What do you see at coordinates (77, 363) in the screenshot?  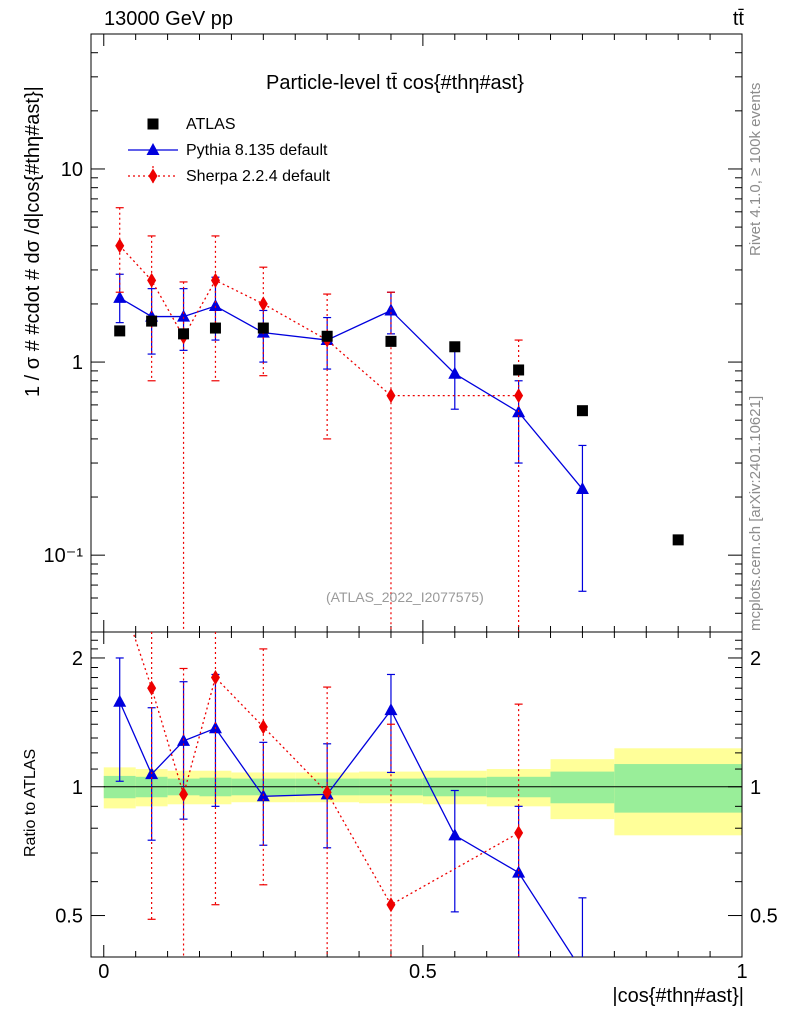 I see `y-tick-label: 1` at bounding box center [77, 363].